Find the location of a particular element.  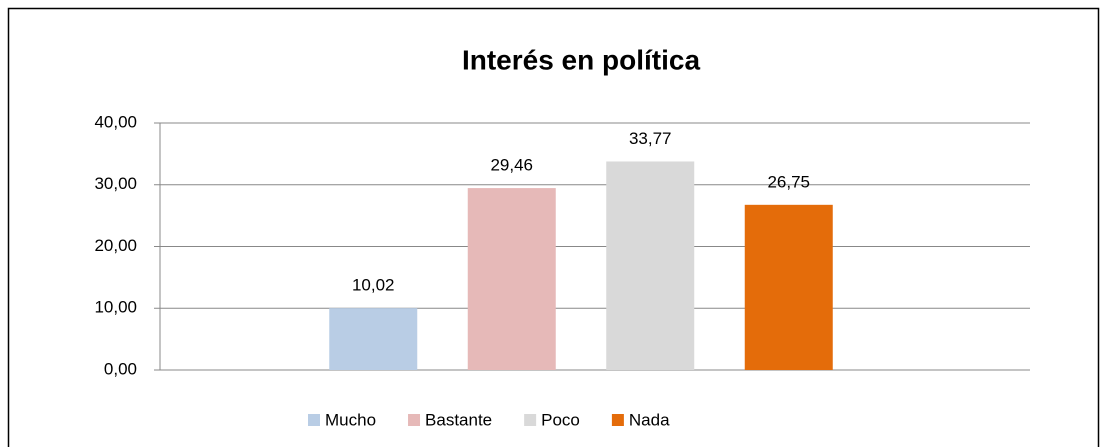

y-tick-label: 30,00 is located at coordinates (115, 183).